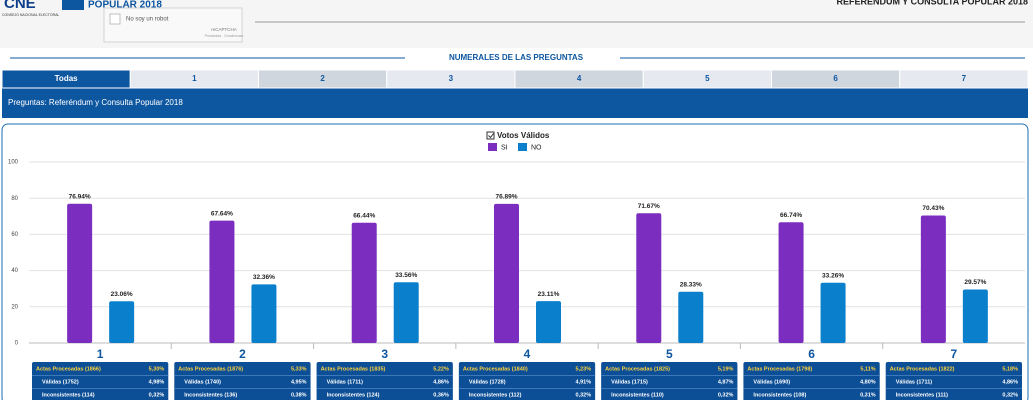 This screenshot has height=400, width=1033. I want to click on tab-label: 2, so click(322, 78).